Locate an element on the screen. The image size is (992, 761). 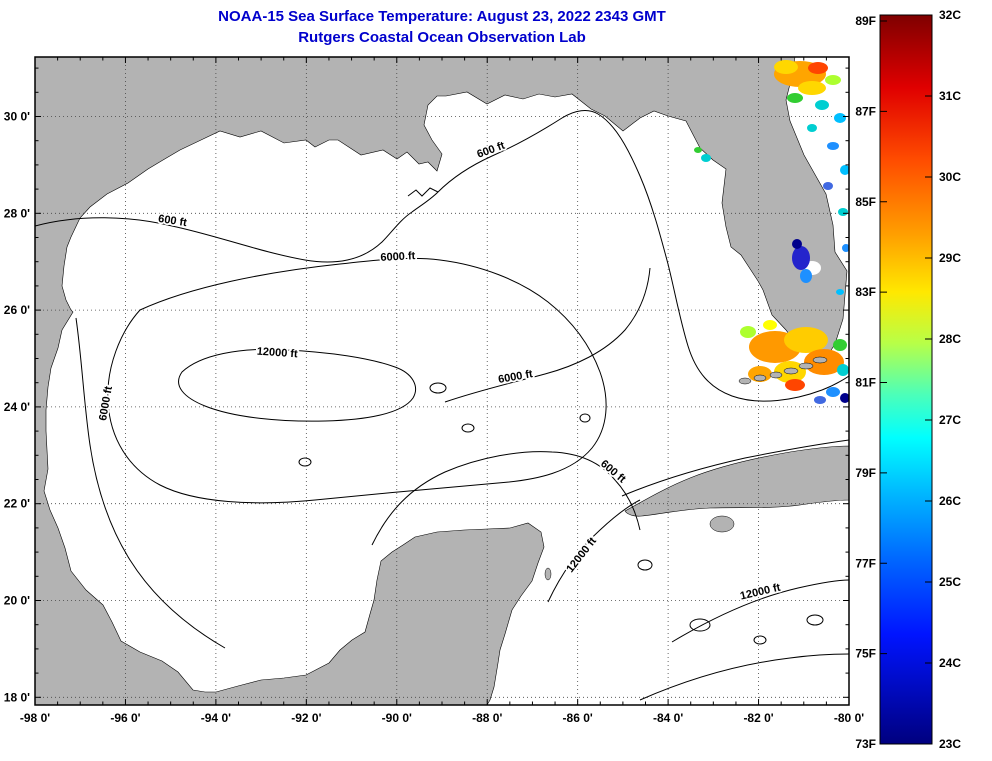
colorbar-label-celsius: 30C is located at coordinates (950, 177).